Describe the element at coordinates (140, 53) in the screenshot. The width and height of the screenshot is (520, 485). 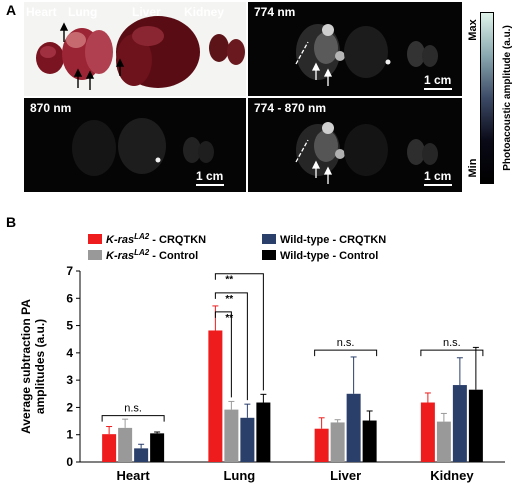
I see `organ-photo-drawing` at that location.